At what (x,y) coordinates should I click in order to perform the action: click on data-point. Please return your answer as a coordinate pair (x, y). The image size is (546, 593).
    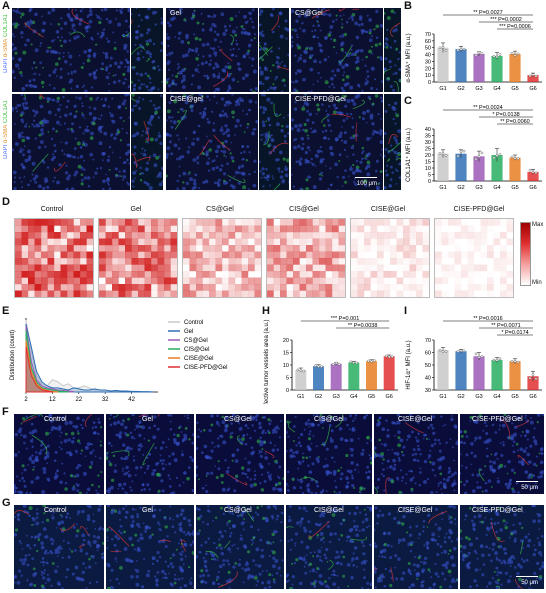
    Looking at the image, I should click on (482, 153).